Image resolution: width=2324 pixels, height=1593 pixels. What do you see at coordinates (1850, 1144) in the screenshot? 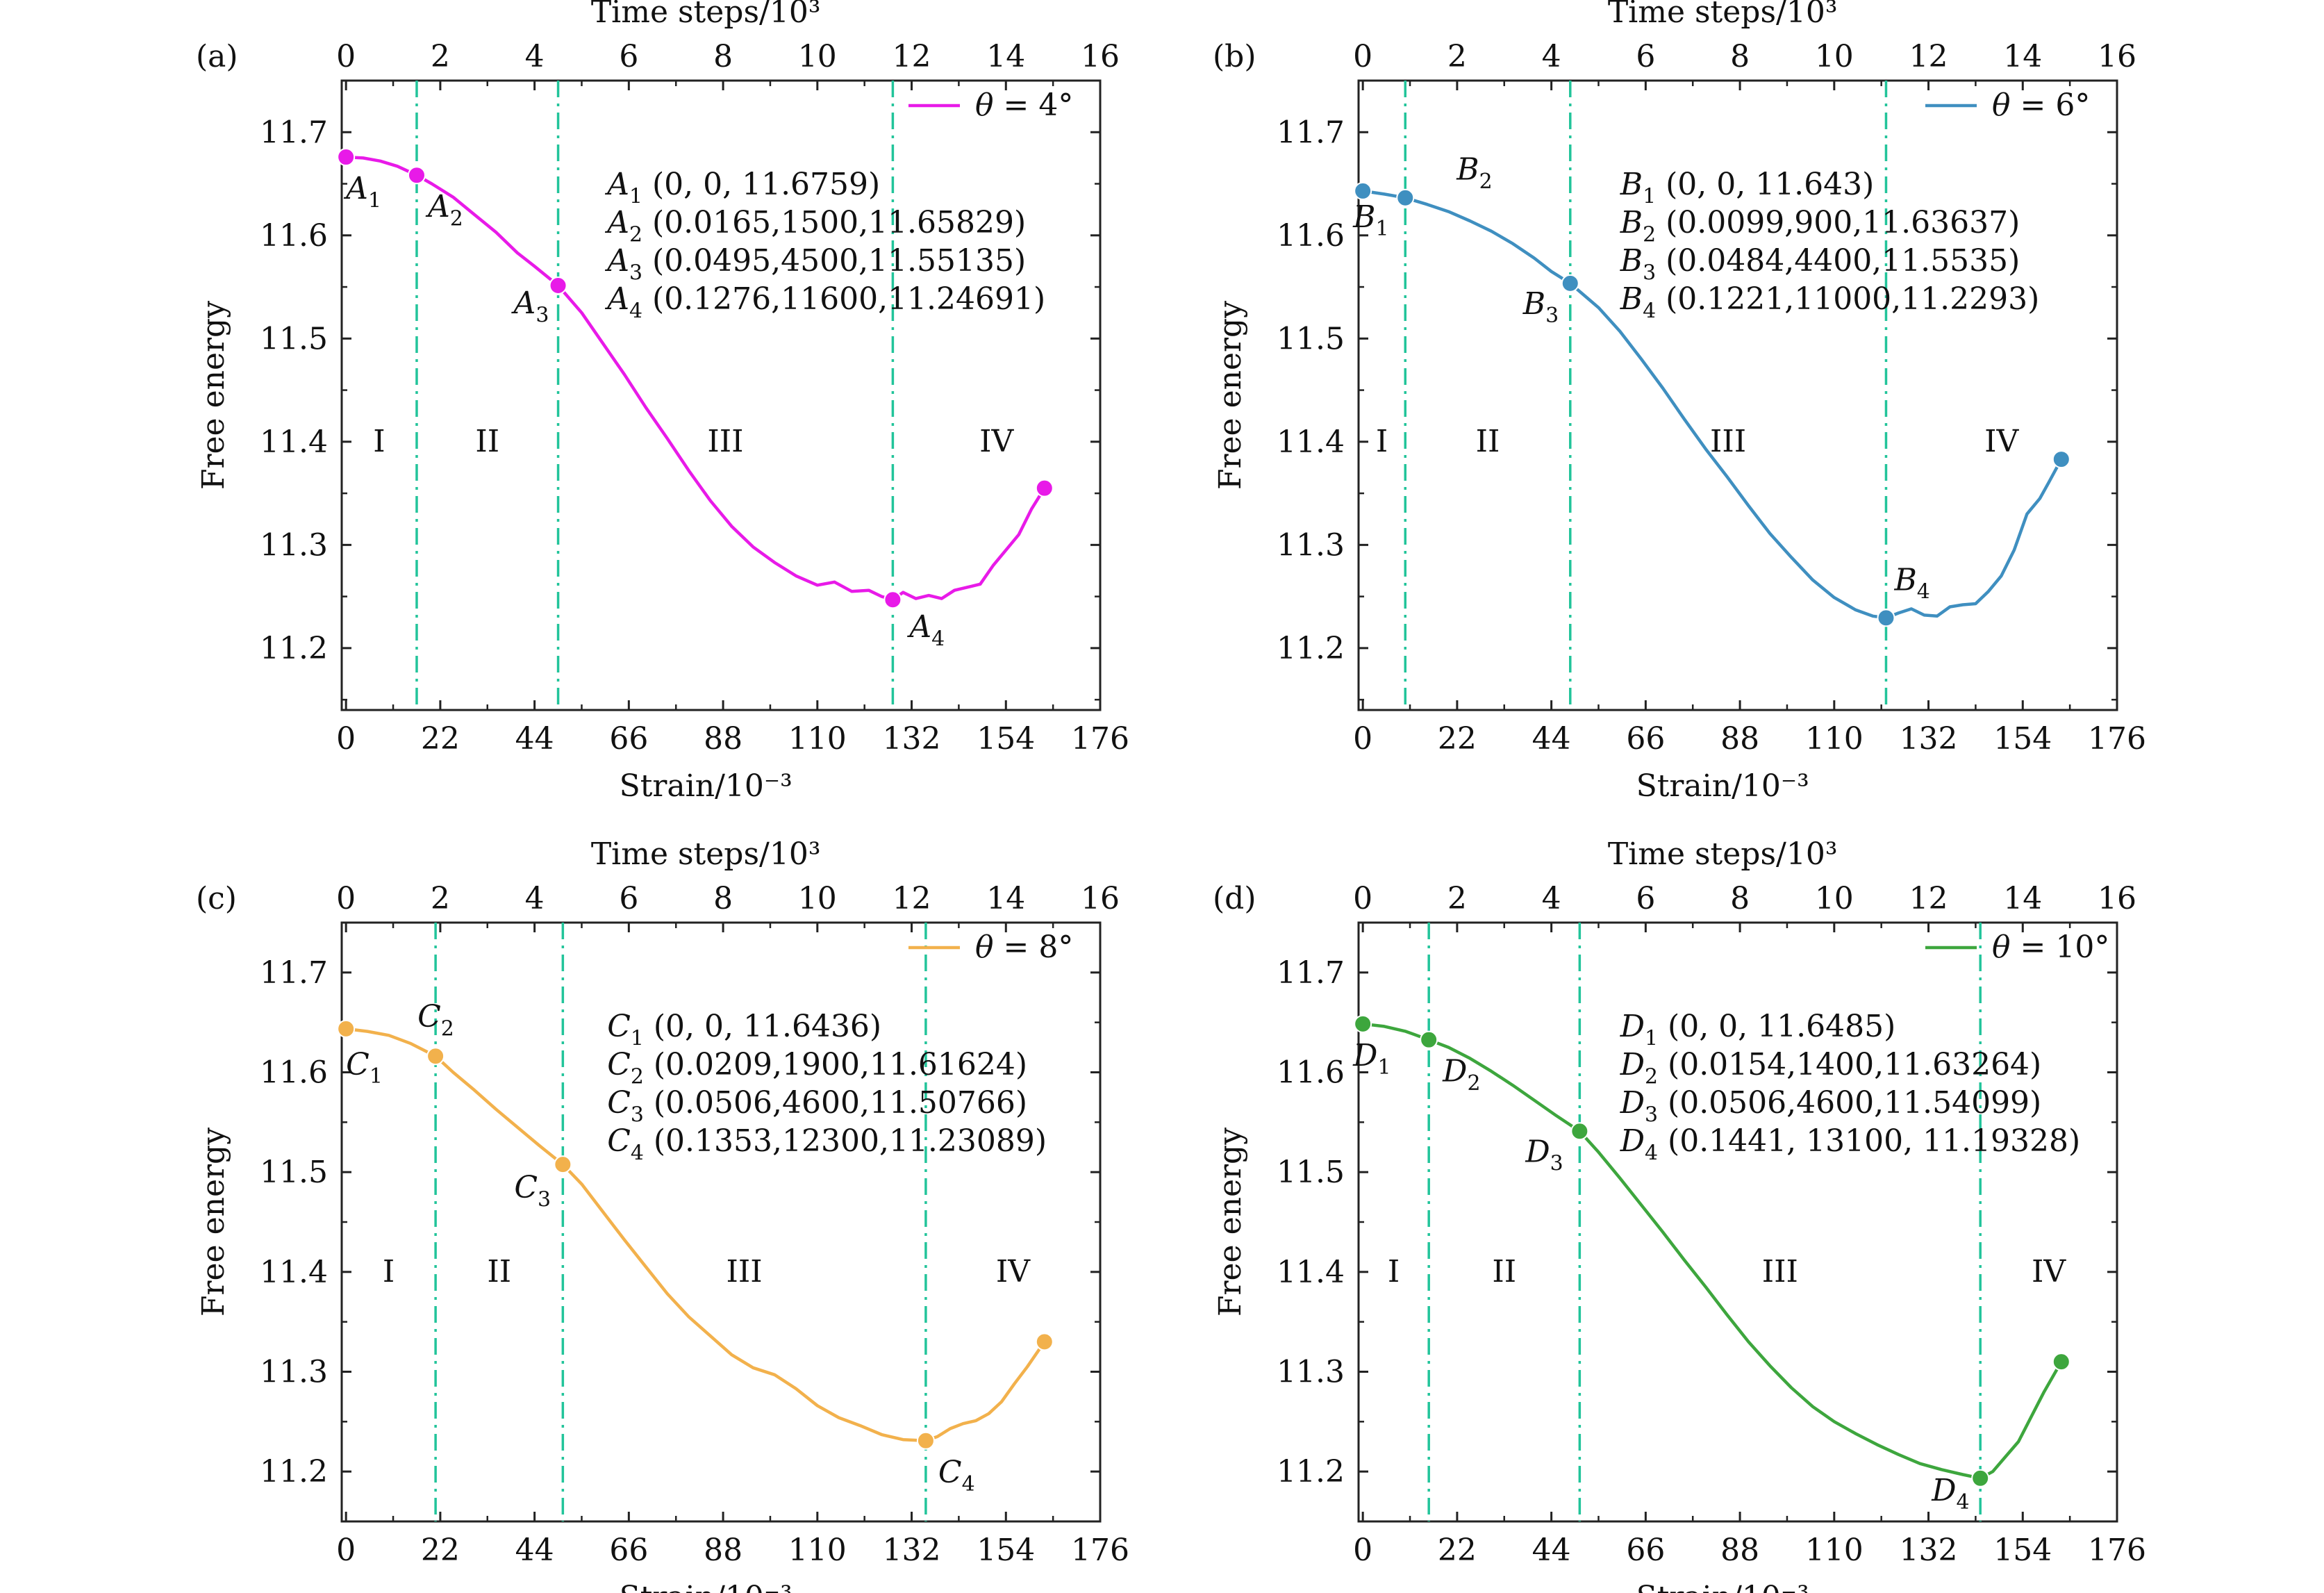
I see `annotation-line: D4 (0.1441, 13100, 11.19328)` at bounding box center [1850, 1144].